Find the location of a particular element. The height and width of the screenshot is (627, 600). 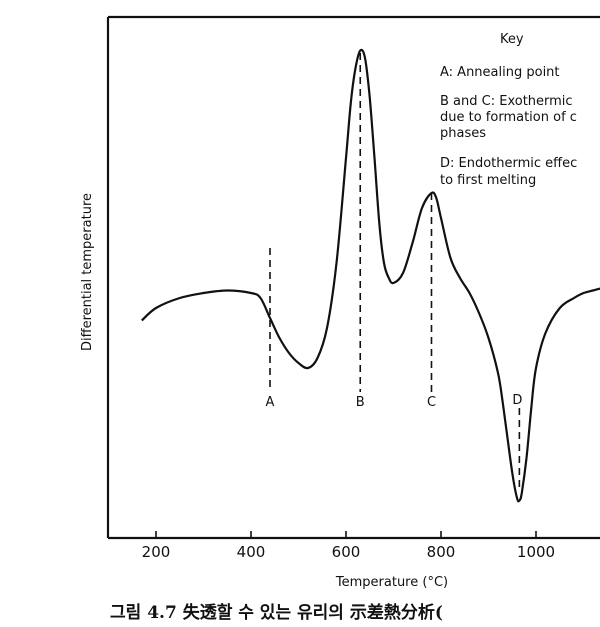

legend-line: A: Annealing point is located at coordinates (500, 72).